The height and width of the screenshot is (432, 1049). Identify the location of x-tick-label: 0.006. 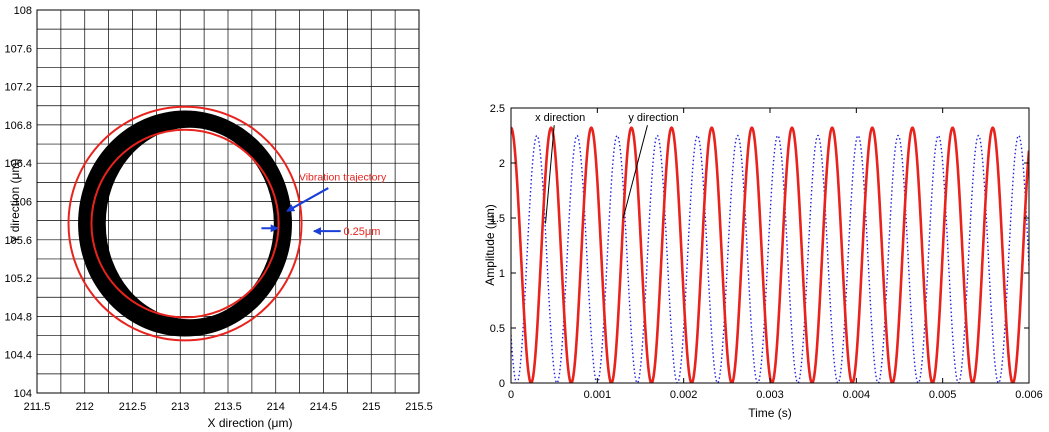
(1029, 395).